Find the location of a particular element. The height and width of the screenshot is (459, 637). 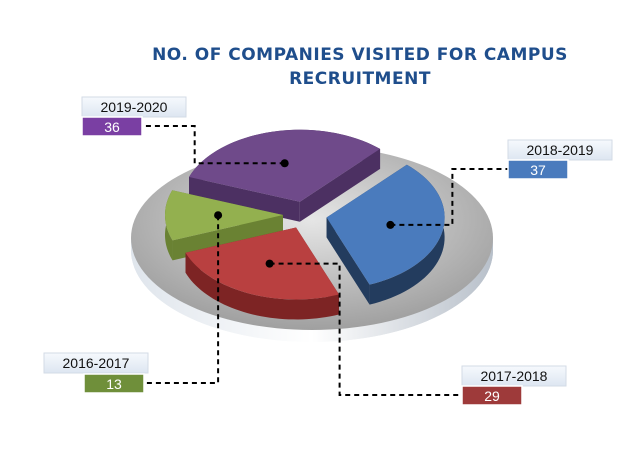

svg-text: 36 is located at coordinates (112, 127).